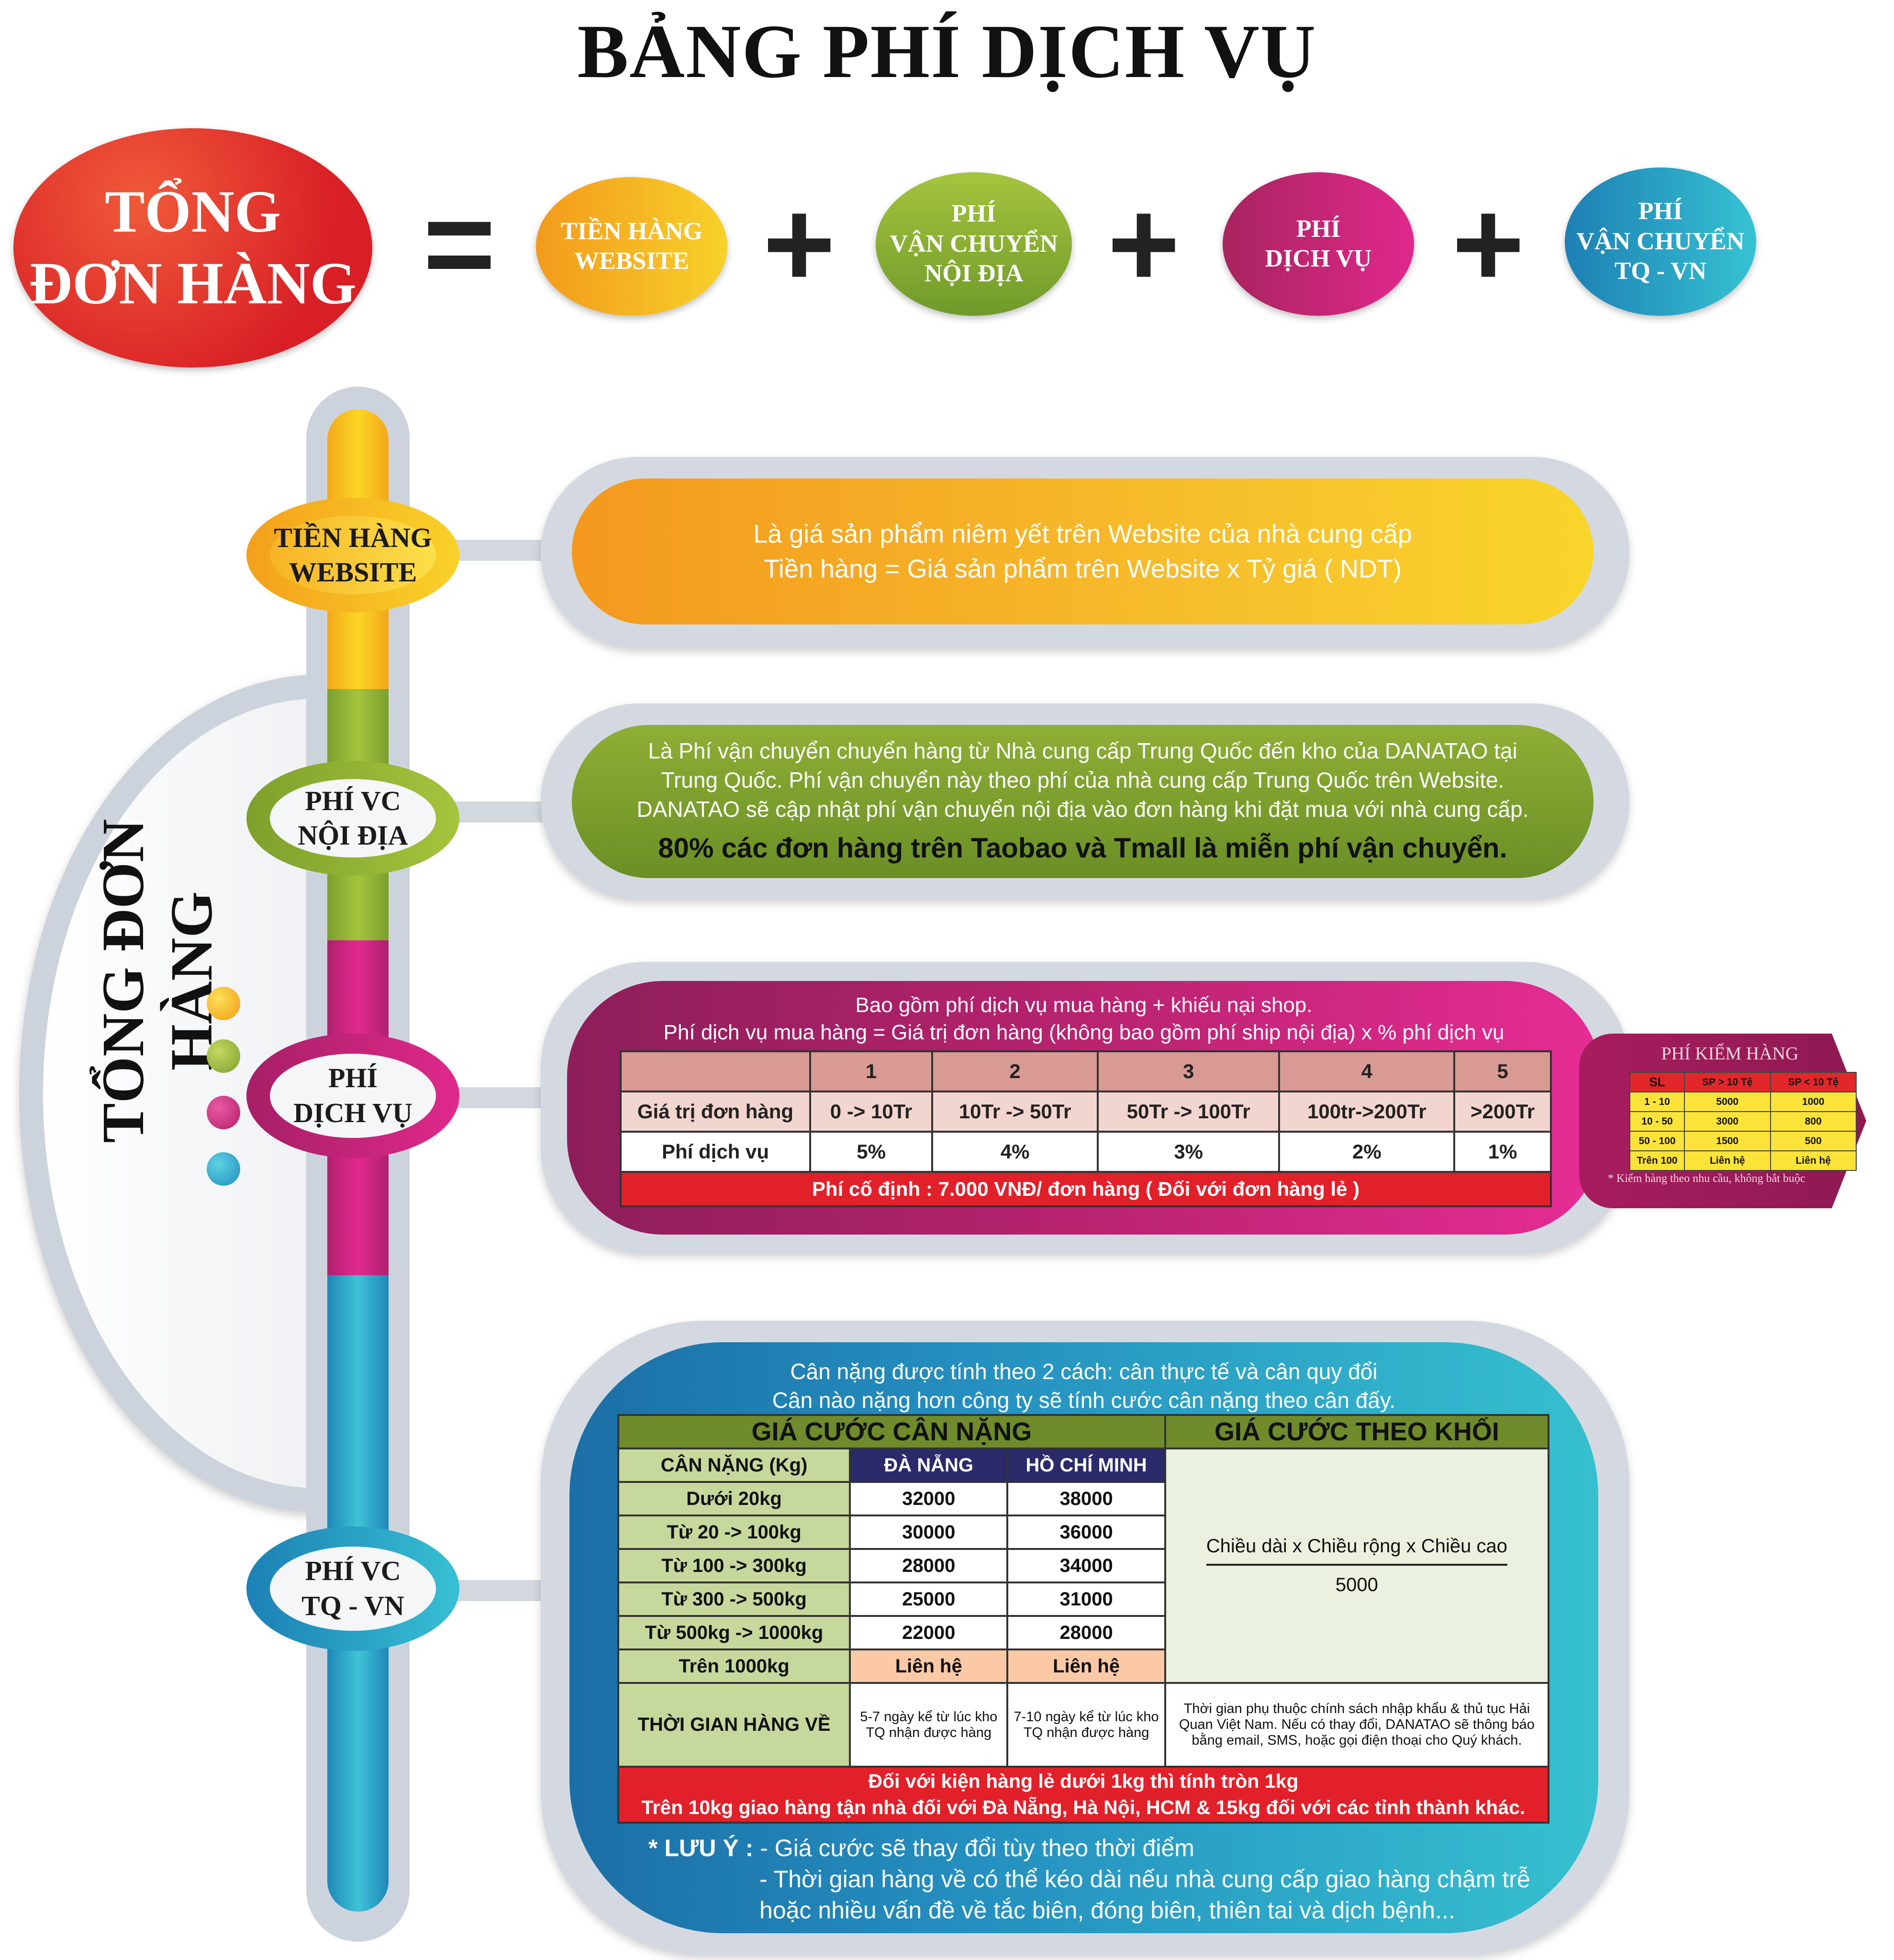  Describe the element at coordinates (1357, 1551) in the screenshot. I see `volume-numerator: Chiều dài x Chiều rộng x Chiều cao` at that location.